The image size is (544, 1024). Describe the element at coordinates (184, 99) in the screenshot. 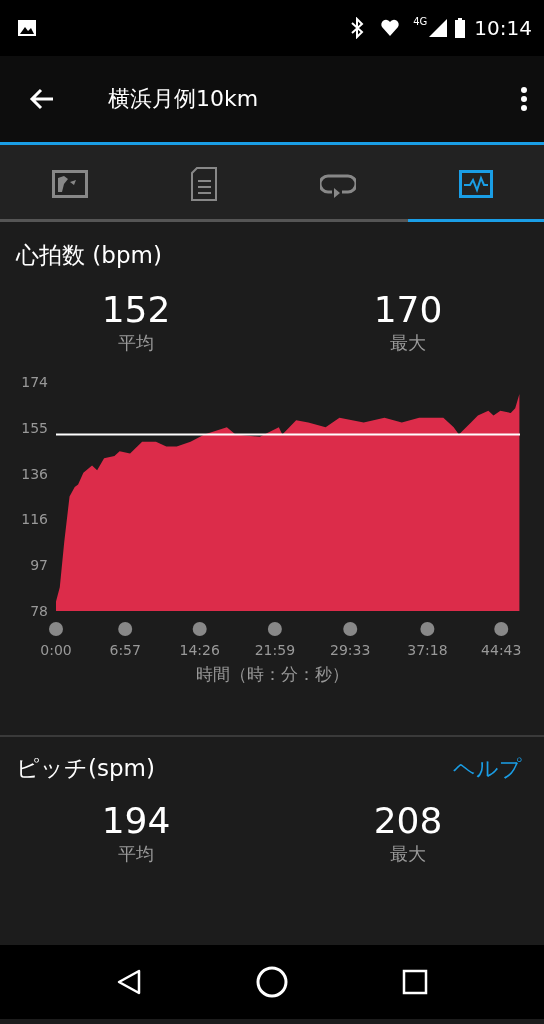

I see `text: 横浜月例10km` at that location.